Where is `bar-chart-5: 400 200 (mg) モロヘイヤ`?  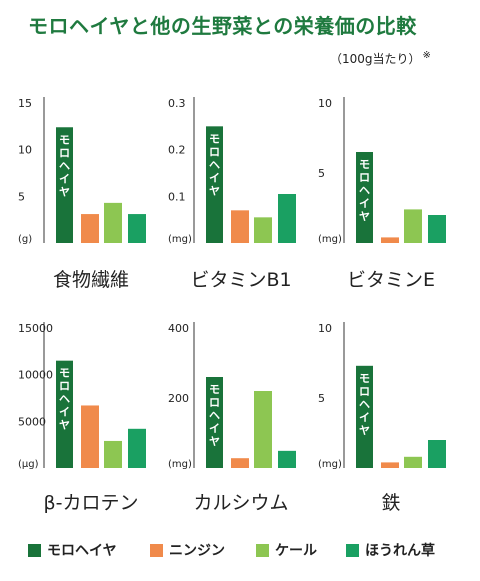 bar-chart-5: 400 200 (mg) モロヘイヤ is located at coordinates (232, 396).